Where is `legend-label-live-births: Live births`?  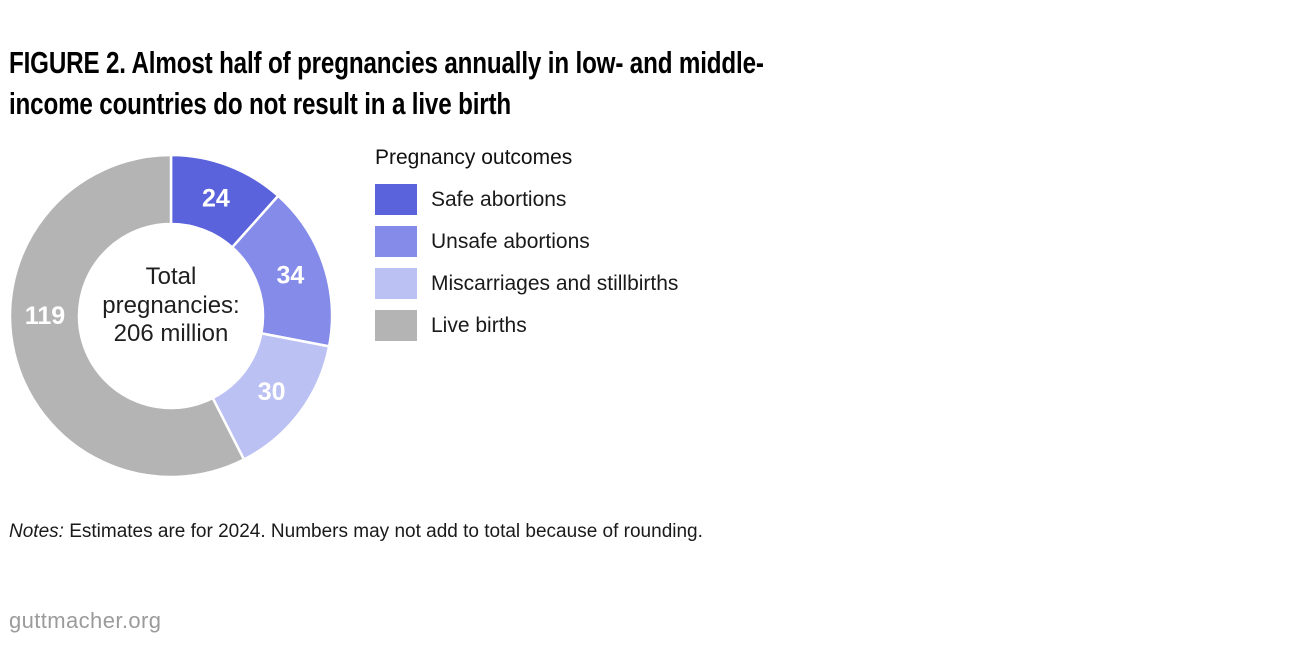 legend-label-live-births: Live births is located at coordinates (479, 325).